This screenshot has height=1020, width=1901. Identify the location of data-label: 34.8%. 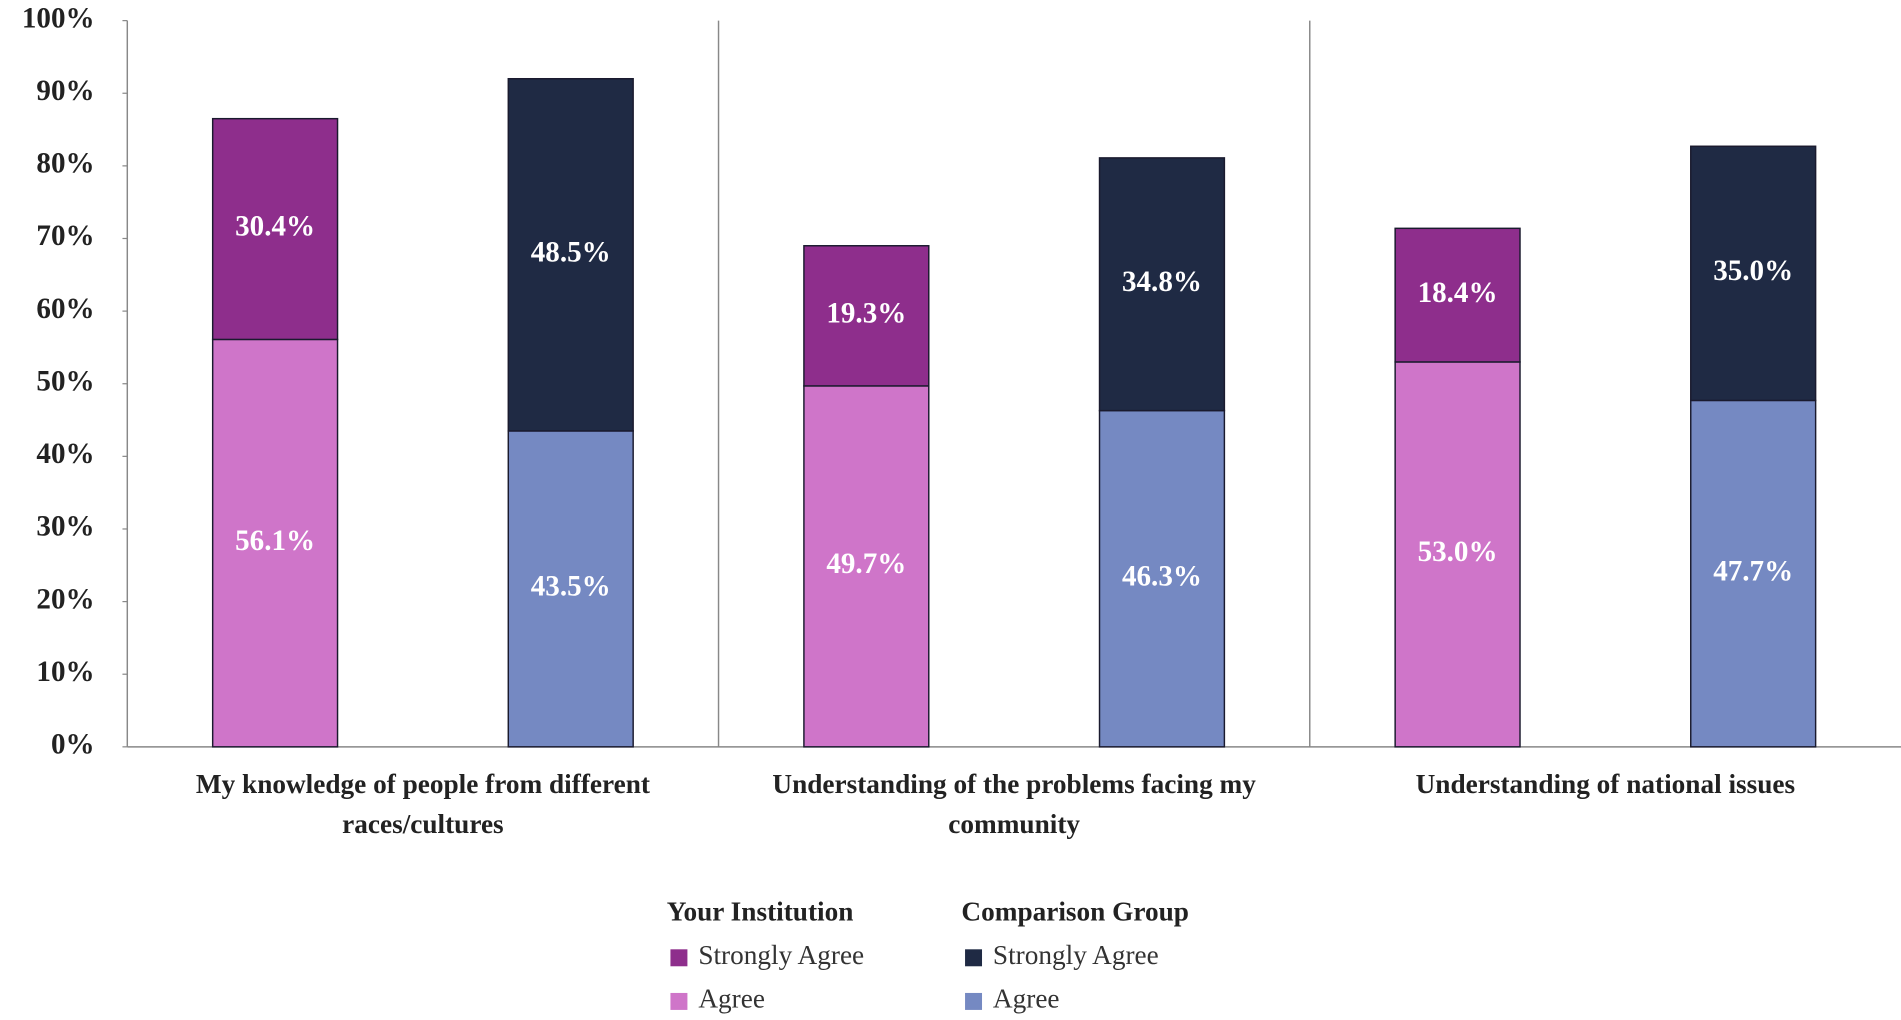
(1162, 282).